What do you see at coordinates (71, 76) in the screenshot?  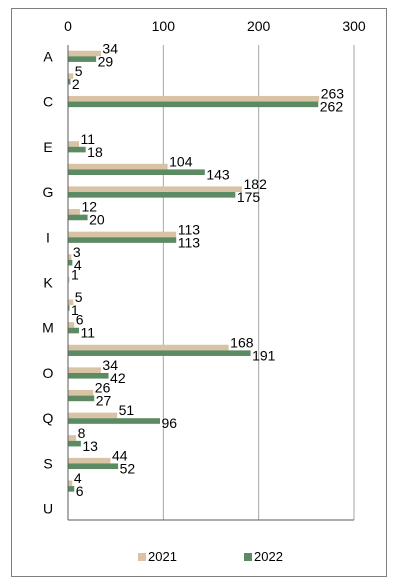 I see `bar-2021-B` at bounding box center [71, 76].